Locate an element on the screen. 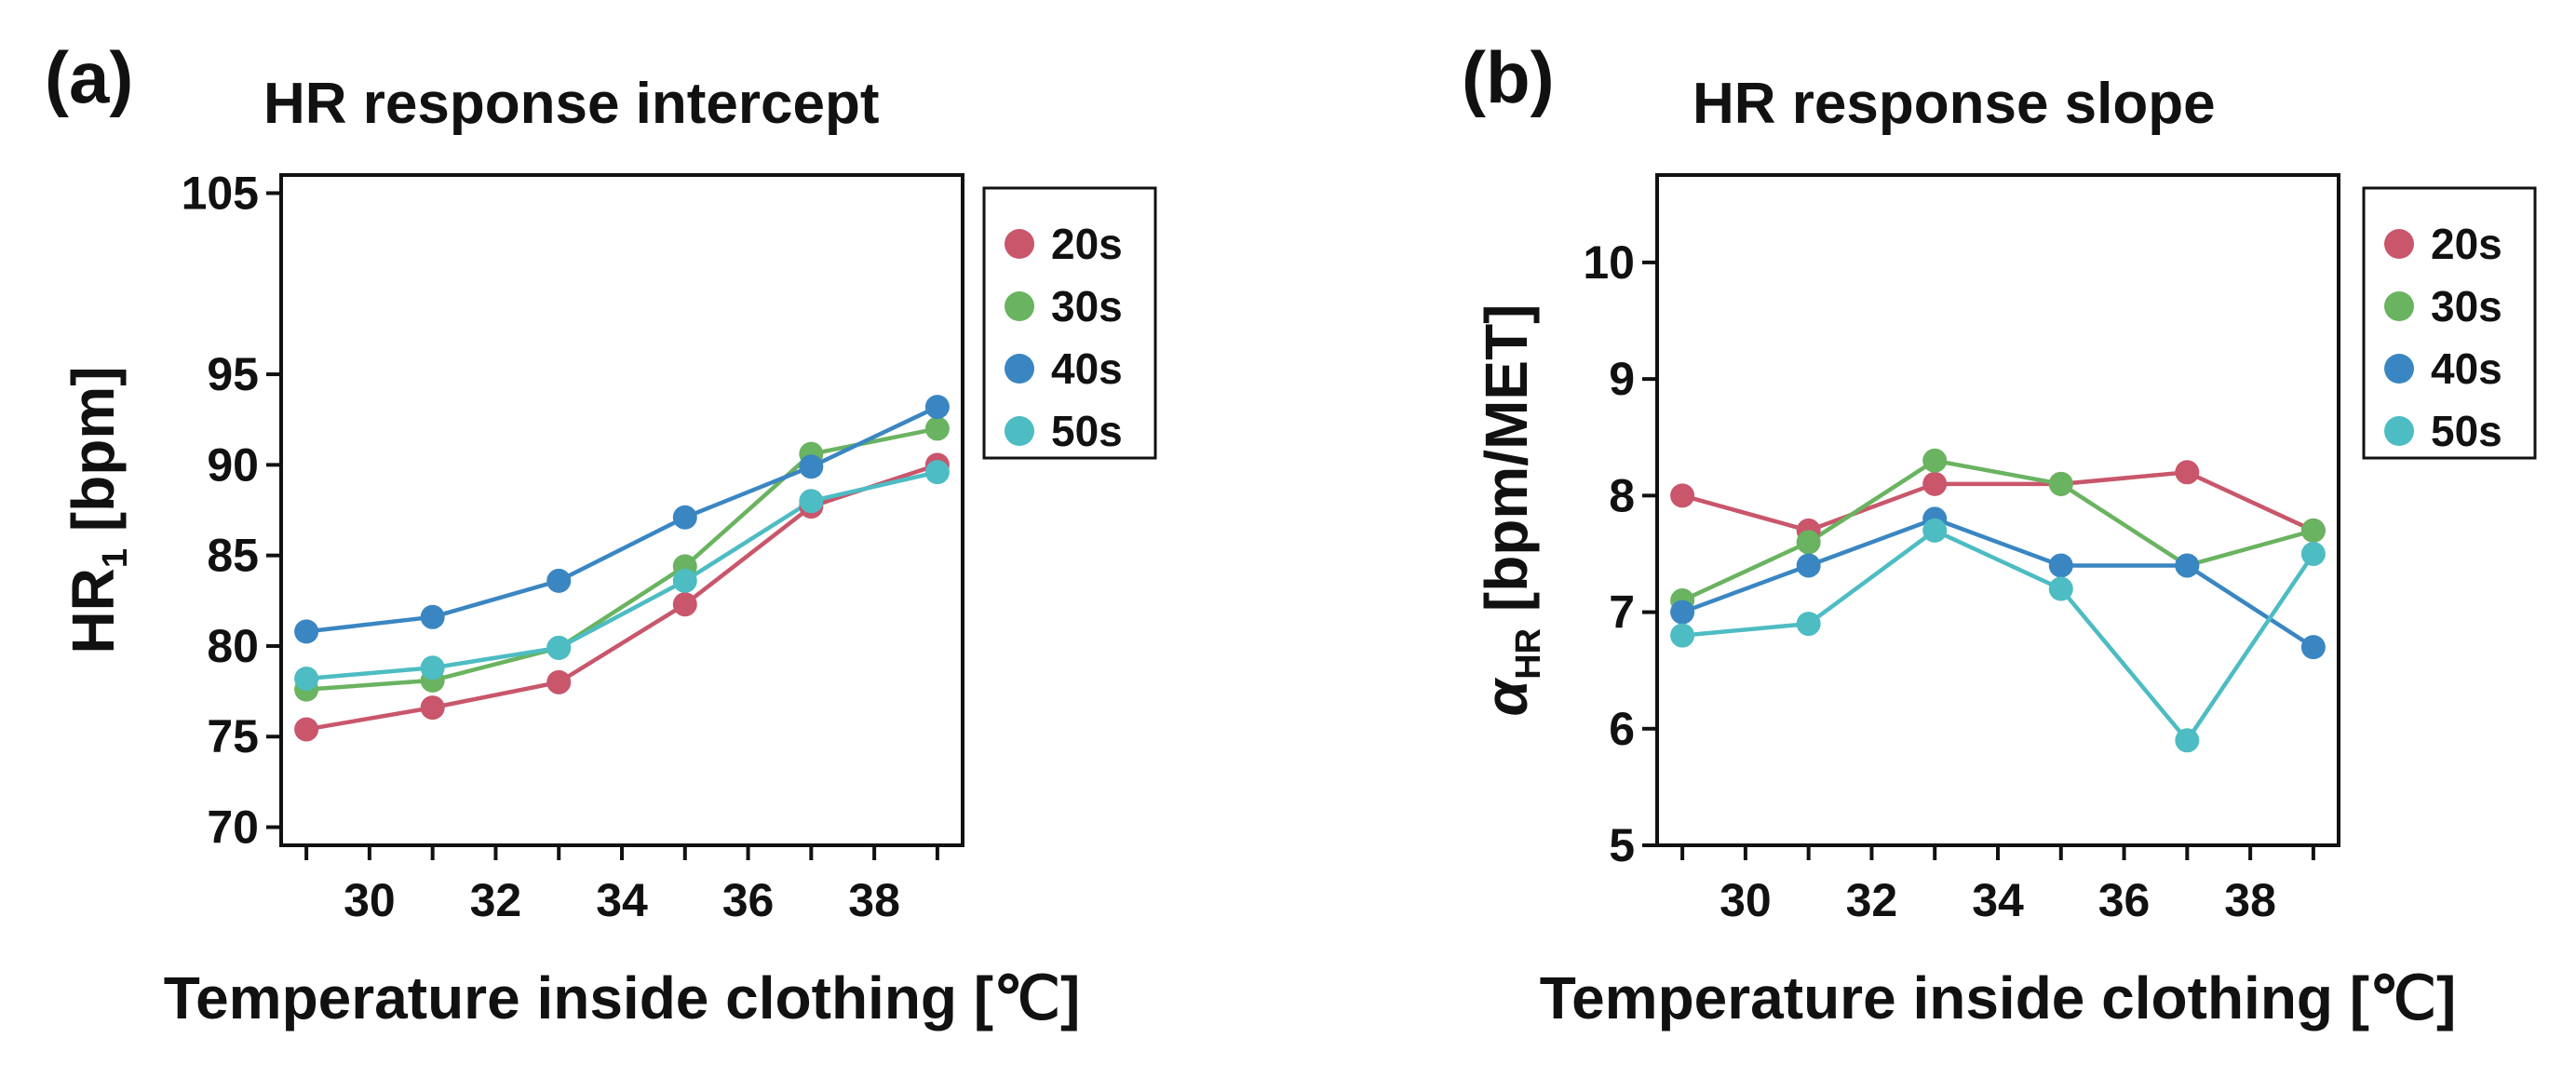 The width and height of the screenshot is (2576, 1065). panel-b-y-tick-label: 7 is located at coordinates (1622, 612).